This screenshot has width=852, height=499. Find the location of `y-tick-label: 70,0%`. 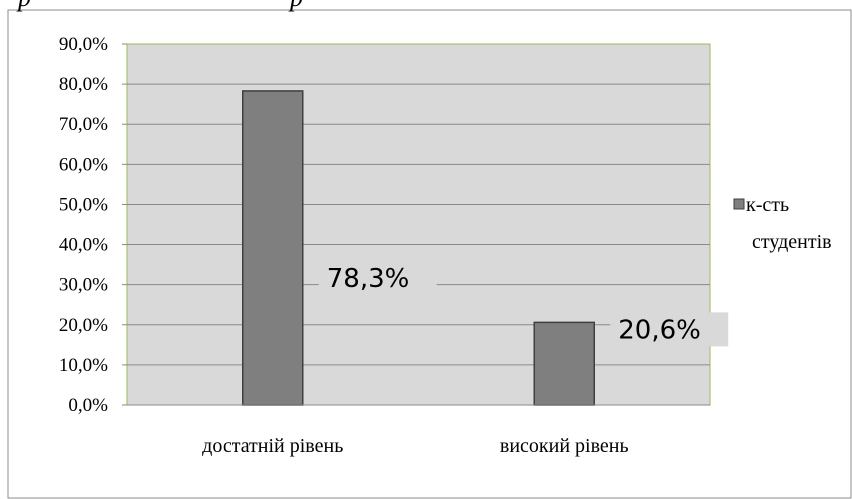

y-tick-label: 70,0% is located at coordinates (83, 124).